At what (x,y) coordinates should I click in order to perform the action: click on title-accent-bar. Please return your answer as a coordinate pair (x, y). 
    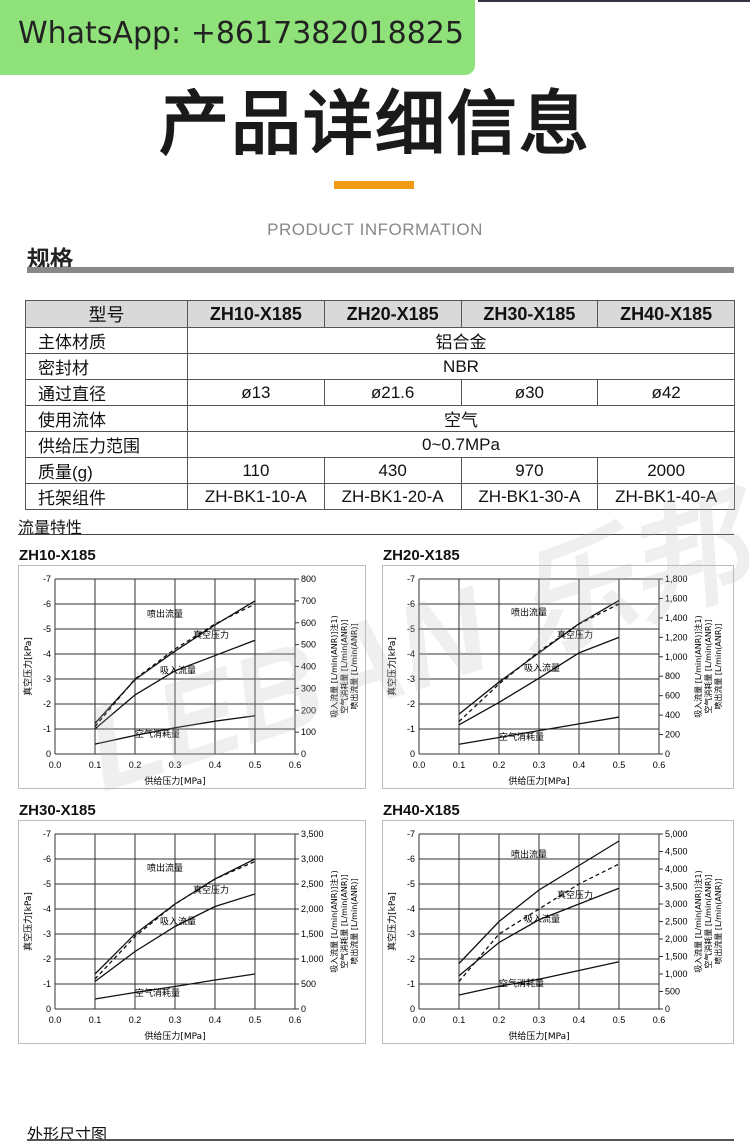
    Looking at the image, I should click on (374, 185).